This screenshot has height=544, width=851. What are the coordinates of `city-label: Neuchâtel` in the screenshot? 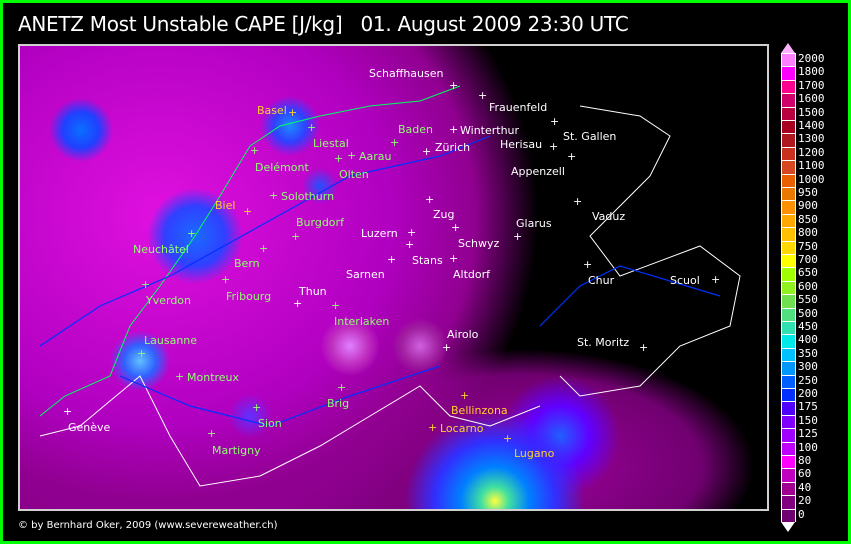 It's located at (161, 249).